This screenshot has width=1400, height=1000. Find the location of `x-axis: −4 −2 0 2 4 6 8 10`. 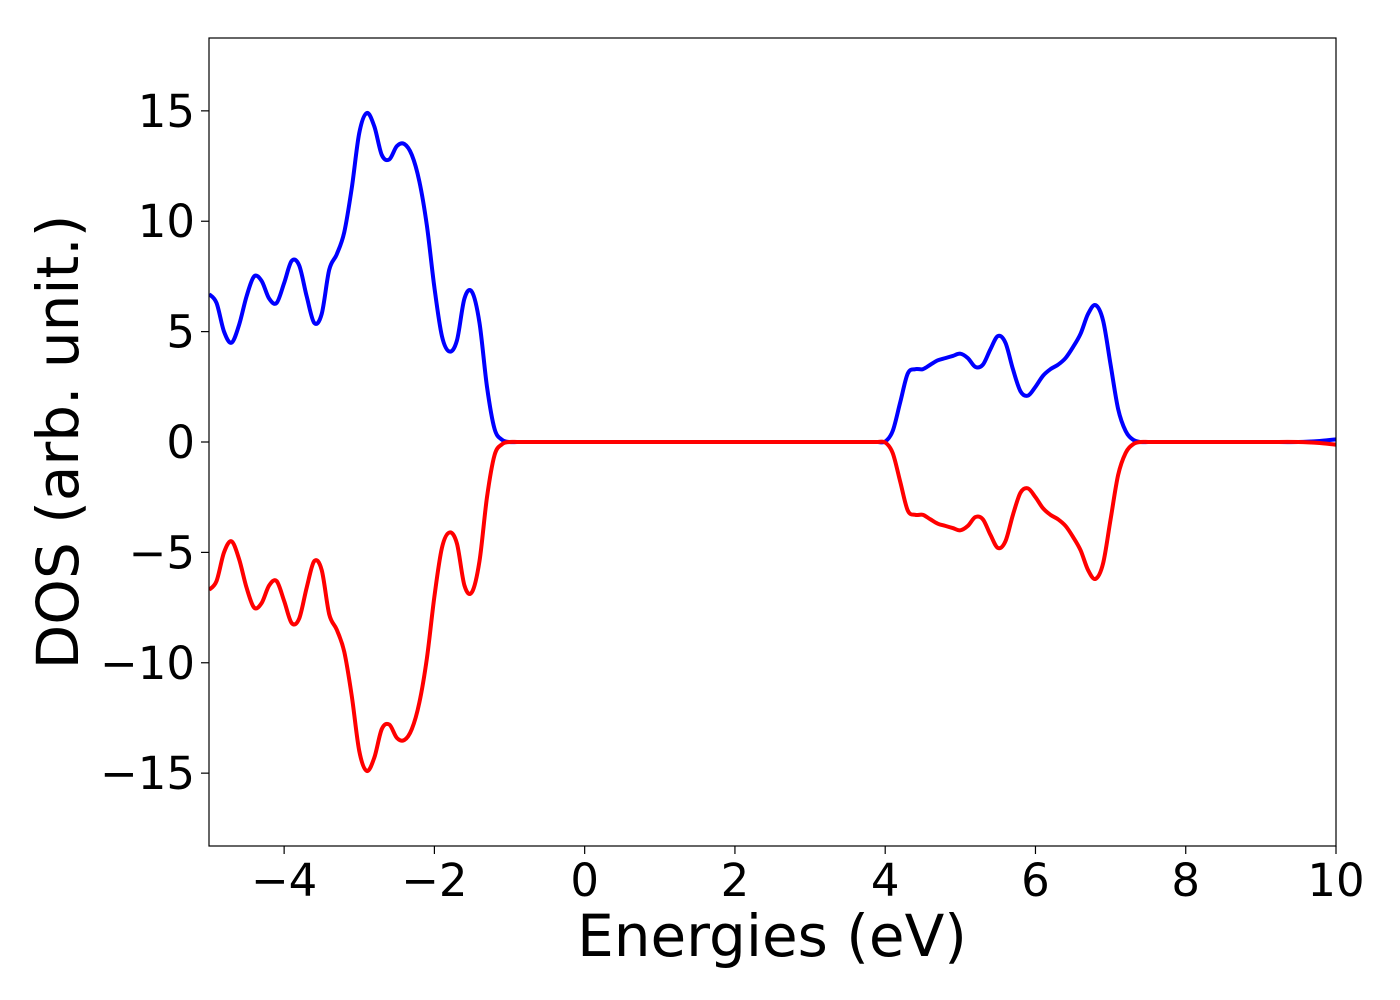

x-axis: −4 −2 0 2 4 6 8 10 is located at coordinates (808, 876).